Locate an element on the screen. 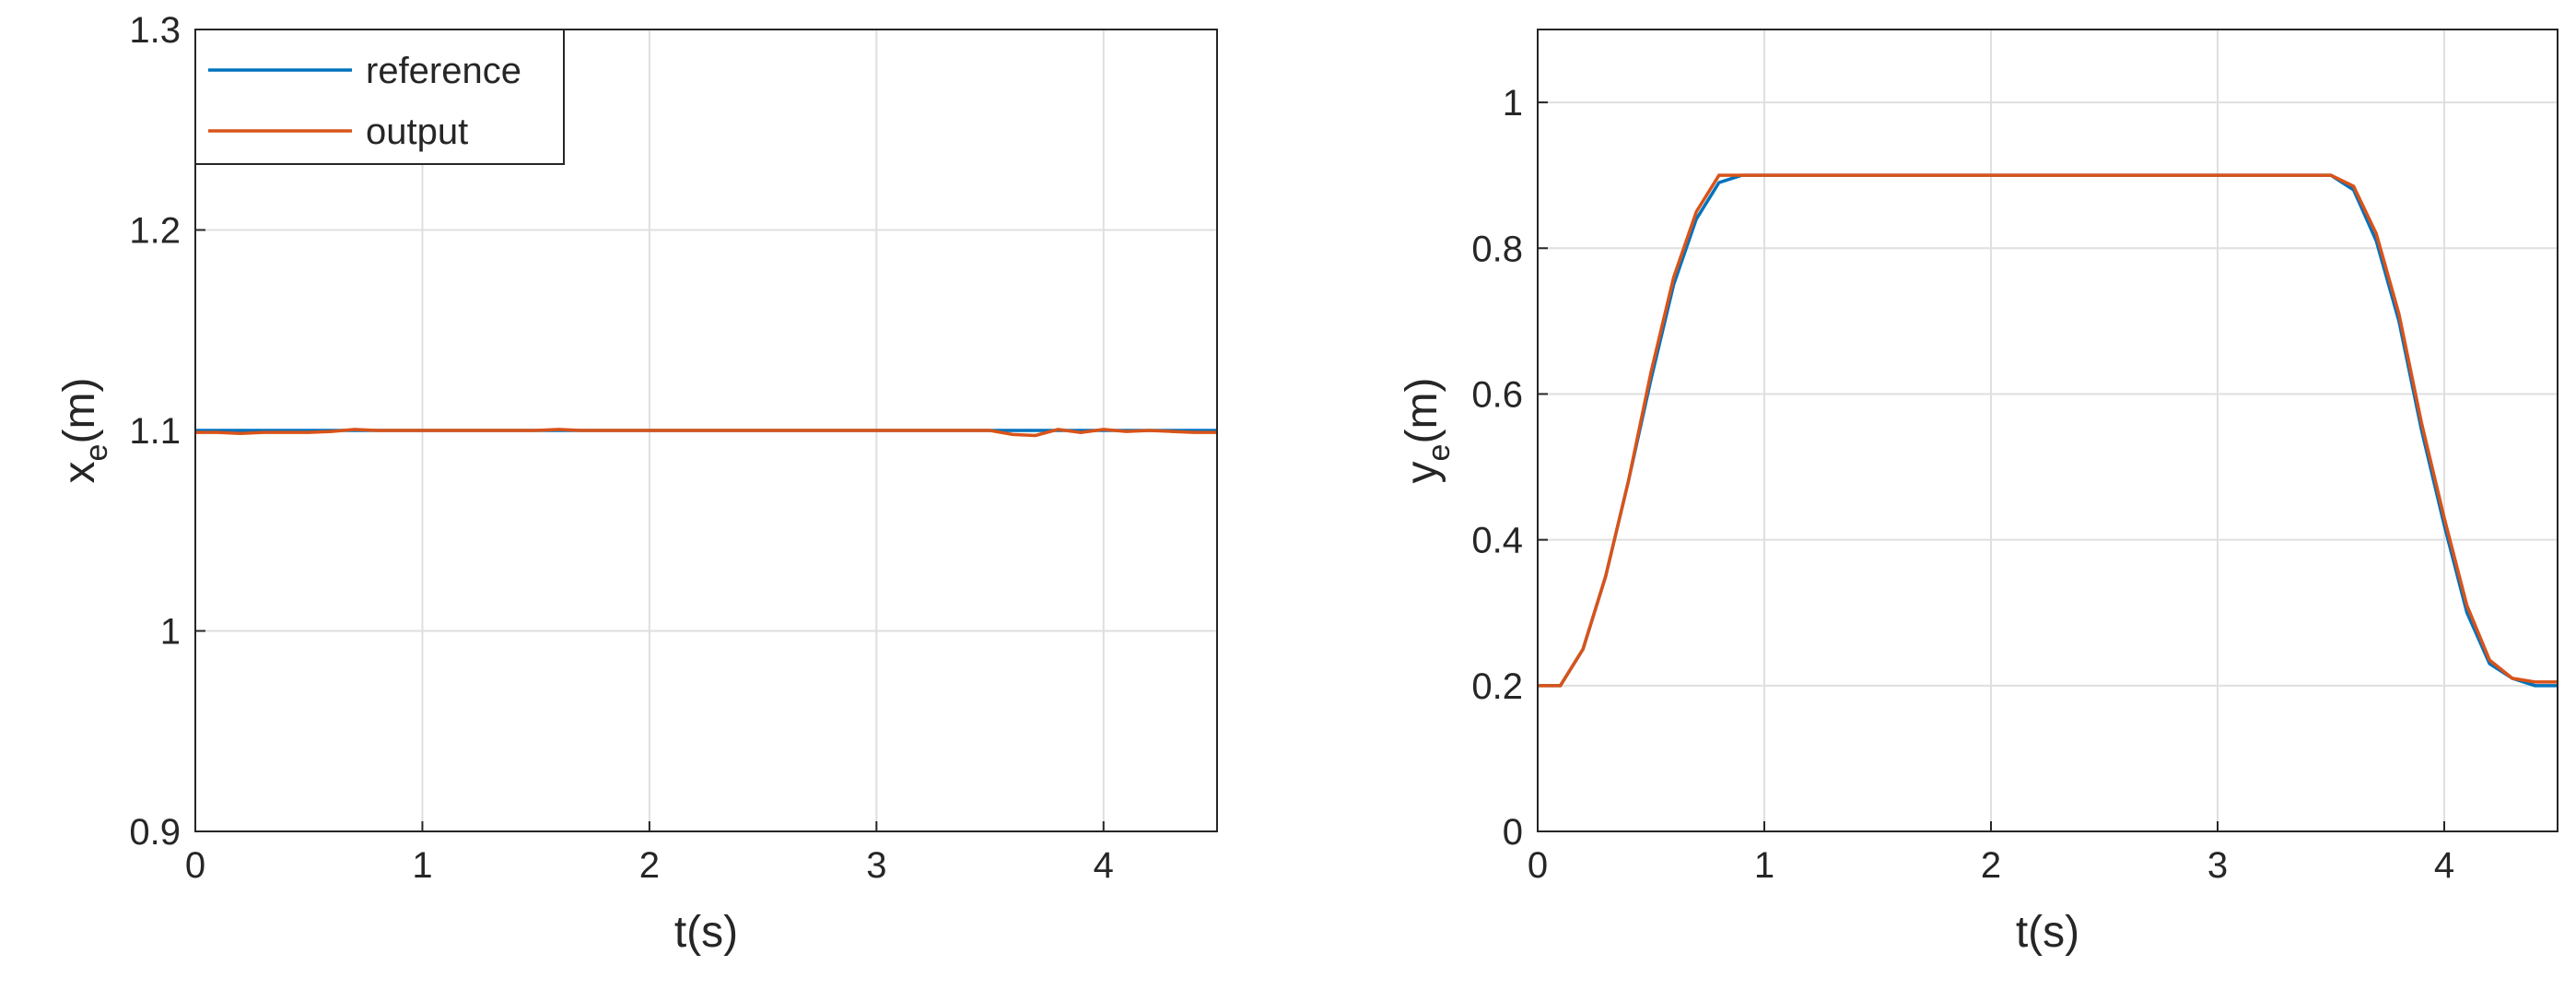  legend: reference output is located at coordinates (379, 97).